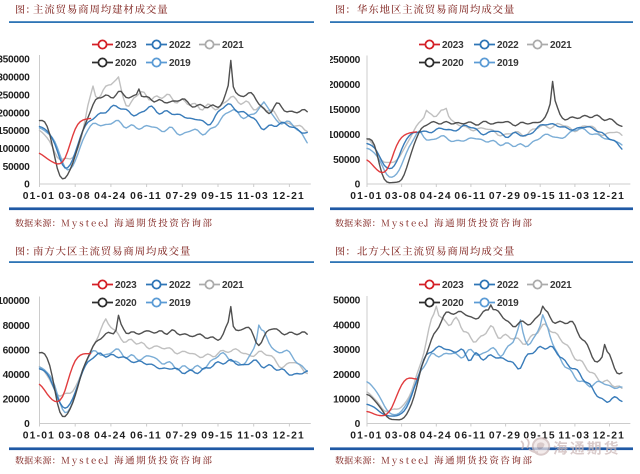 The width and height of the screenshot is (640, 474). What do you see at coordinates (16, 350) in the screenshot?
I see `svg-text: 60000` at bounding box center [16, 350].